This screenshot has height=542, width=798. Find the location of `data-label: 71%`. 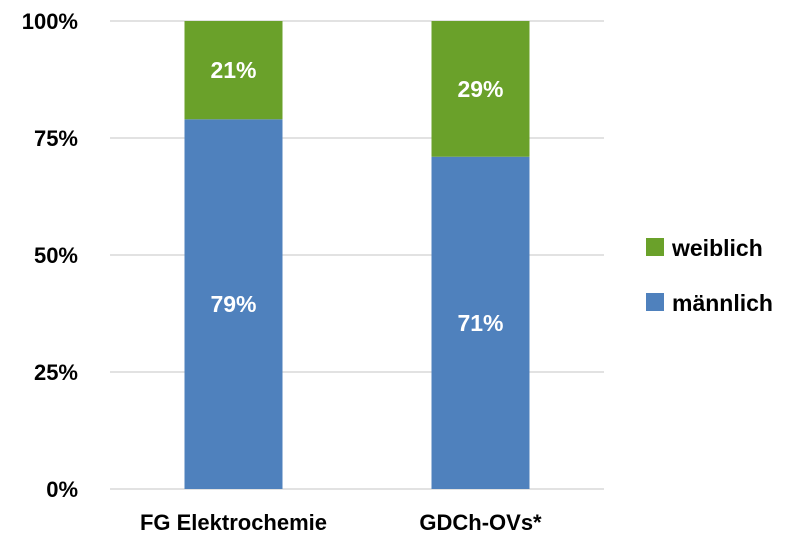

data-label: 71% is located at coordinates (480, 323).